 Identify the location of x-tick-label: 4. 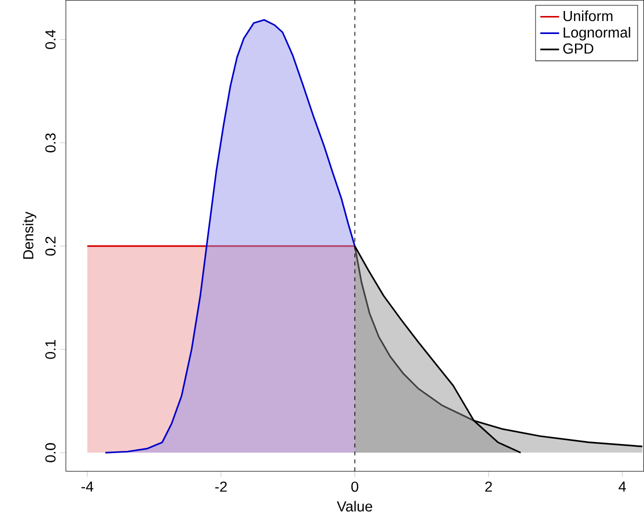
(622, 487).